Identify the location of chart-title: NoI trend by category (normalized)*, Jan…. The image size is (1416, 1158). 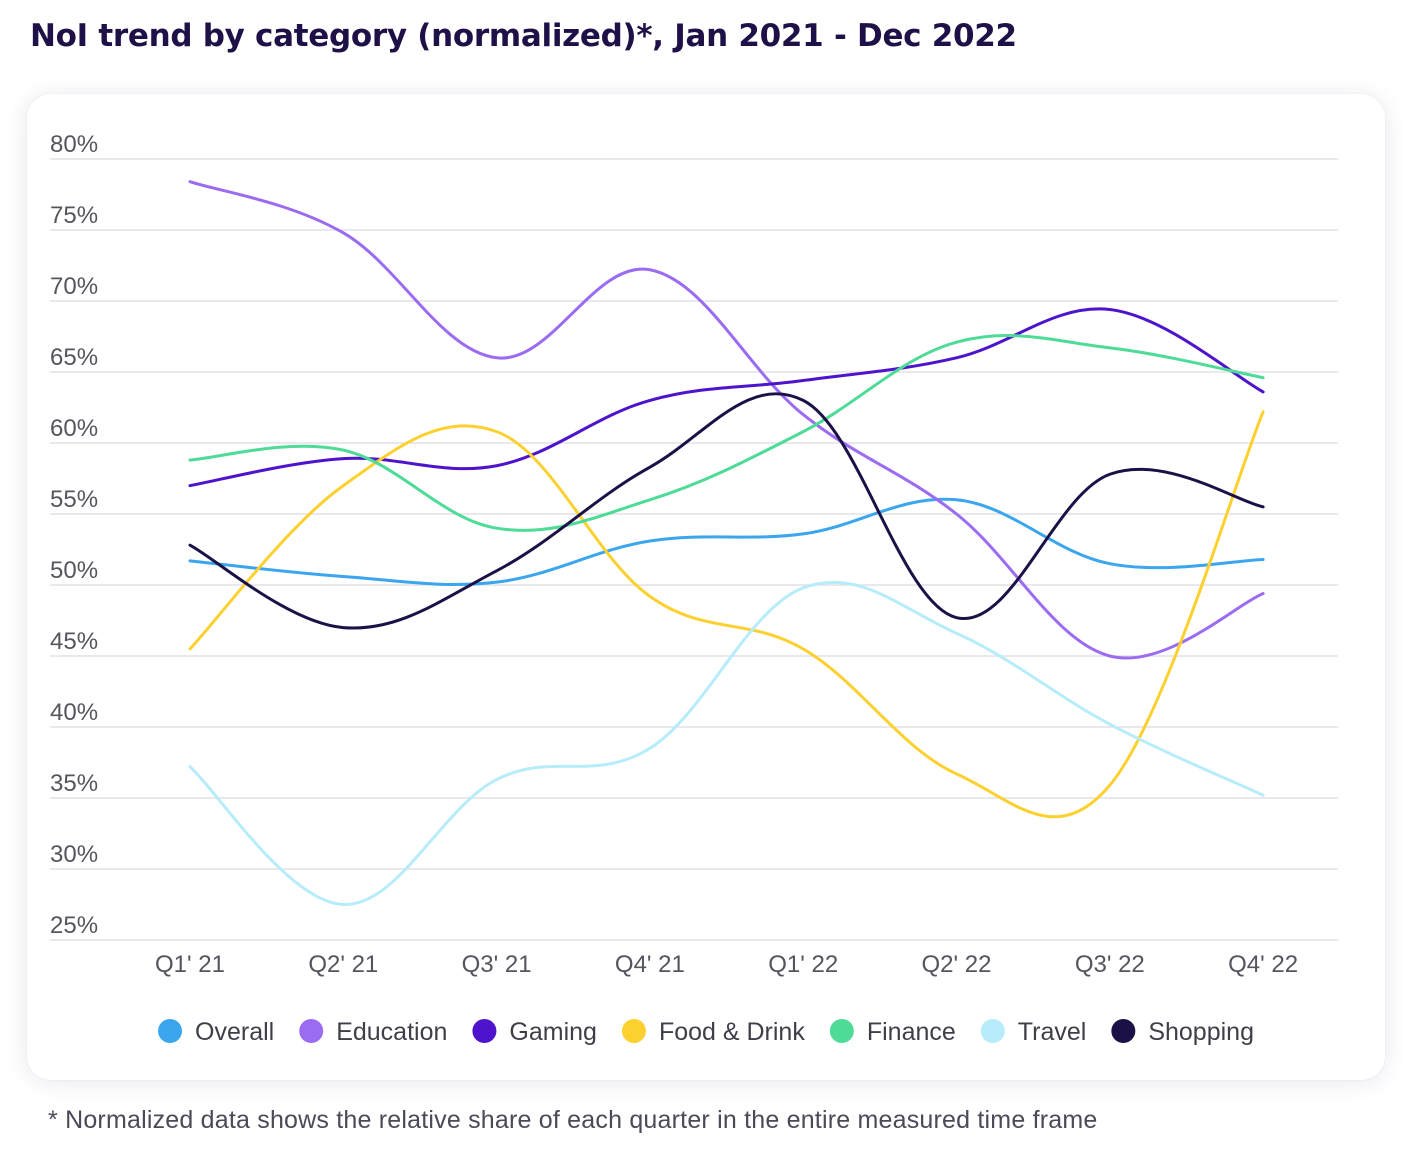
(523, 36).